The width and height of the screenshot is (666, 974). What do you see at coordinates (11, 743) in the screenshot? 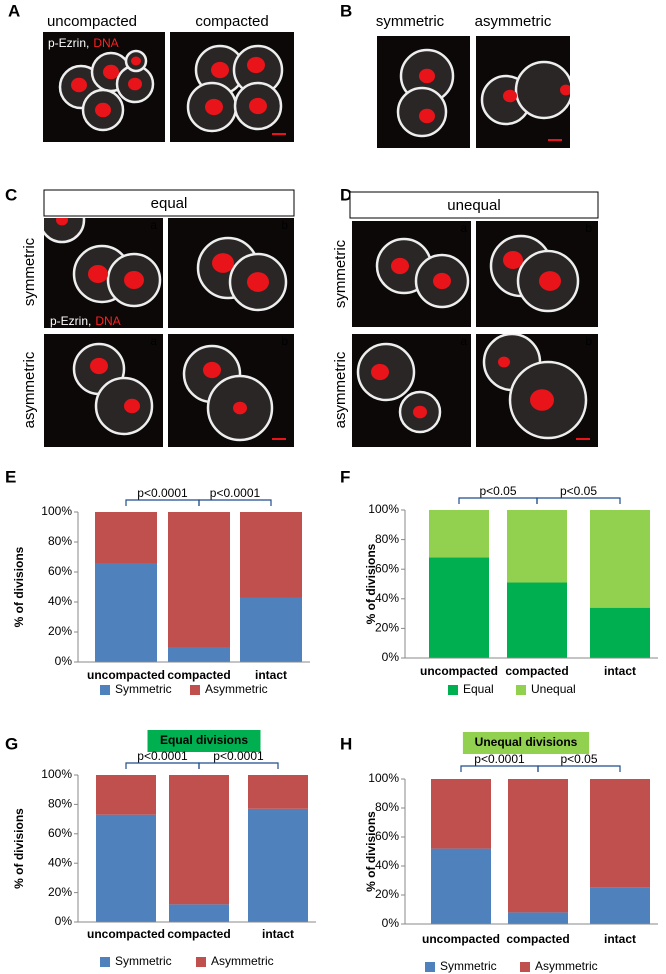
I see `panel-label: G` at bounding box center [11, 743].